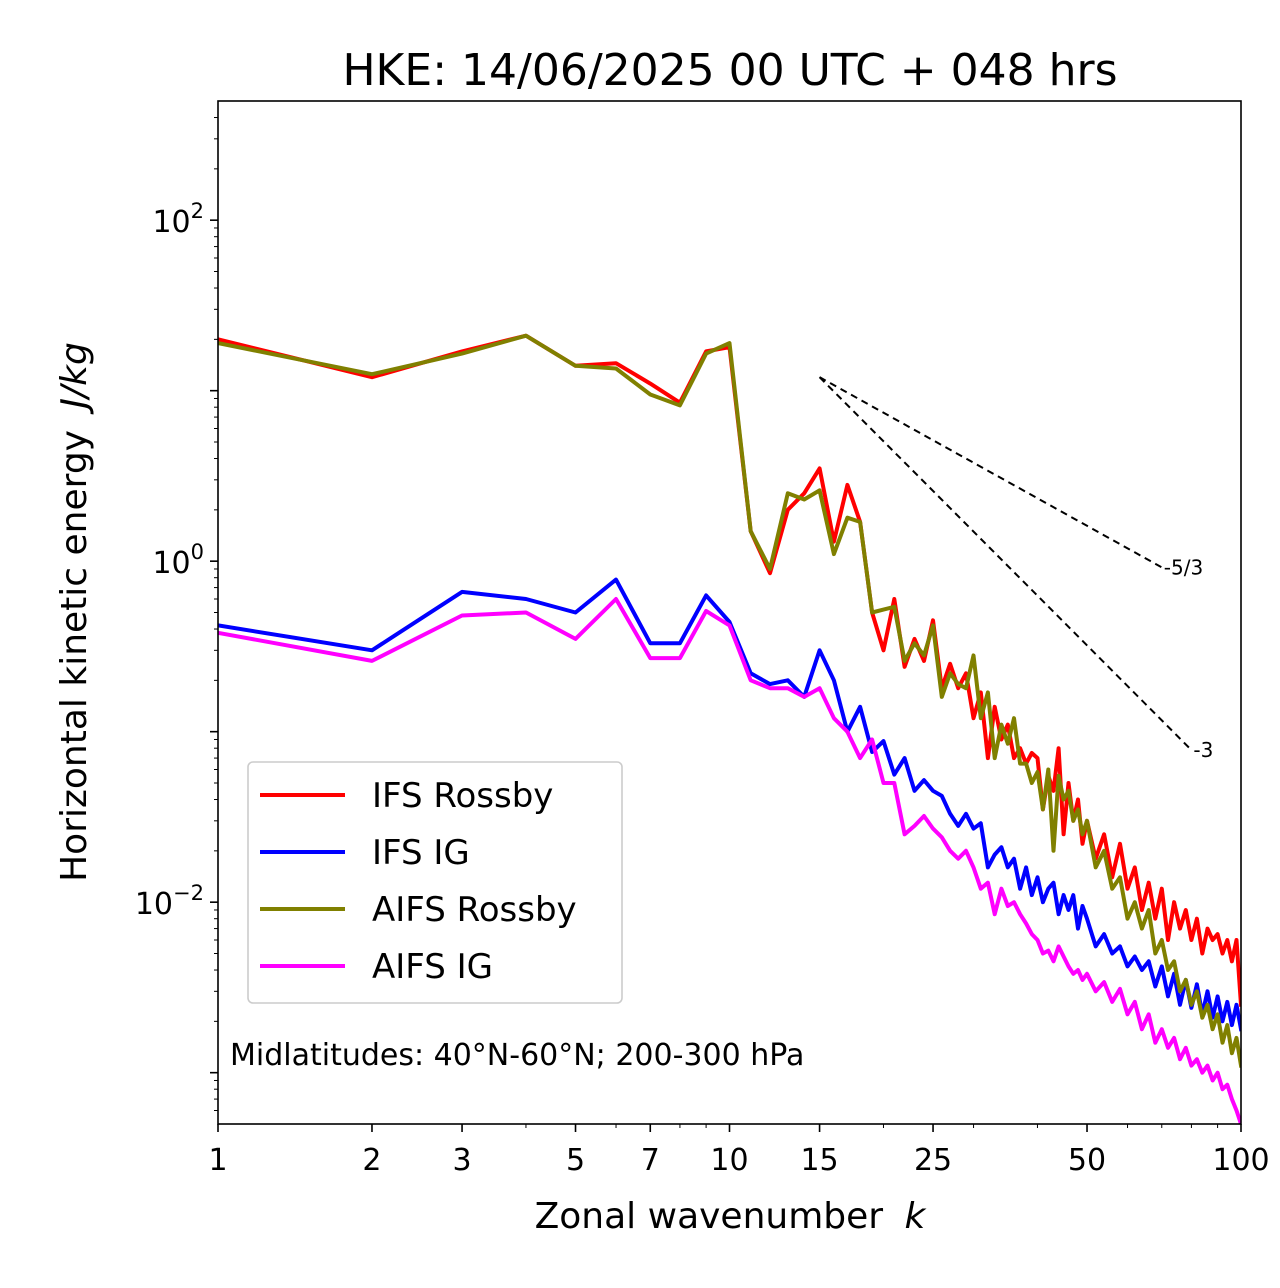  Describe the element at coordinates (197, 552) in the screenshot. I see `y-tick-exponent: 0` at that location.